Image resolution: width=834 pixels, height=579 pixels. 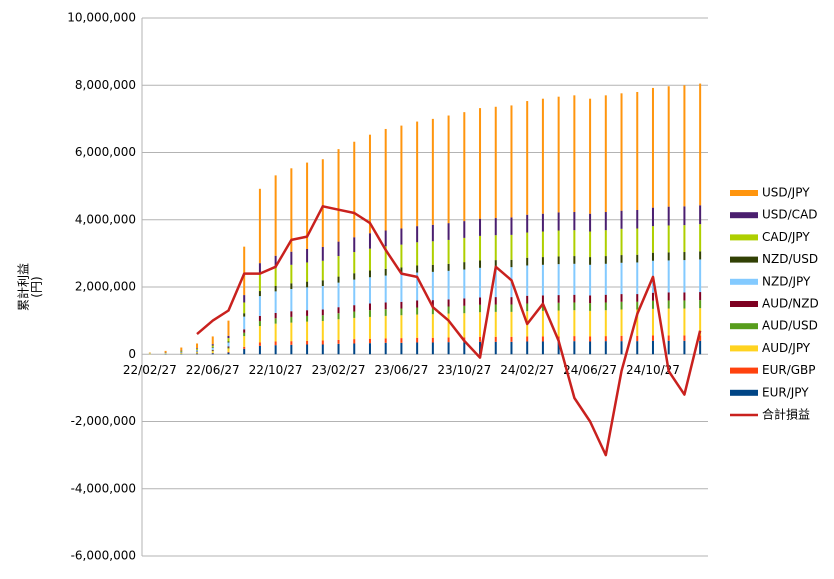 I want to click on x-tick-label: 24/06/27, so click(x=590, y=370).